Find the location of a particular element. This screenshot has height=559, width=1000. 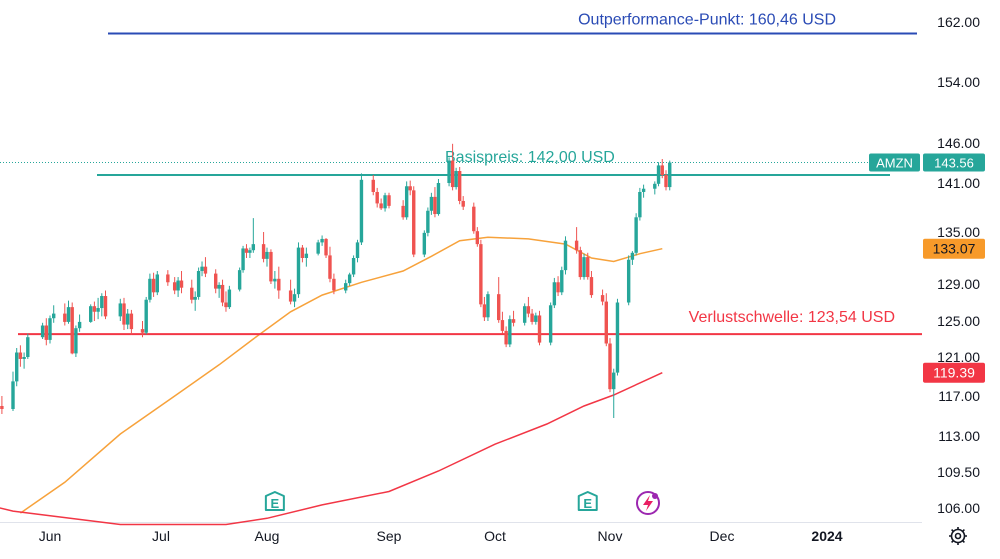

last-price-tag: AMZN 143.56 is located at coordinates (927, 162).